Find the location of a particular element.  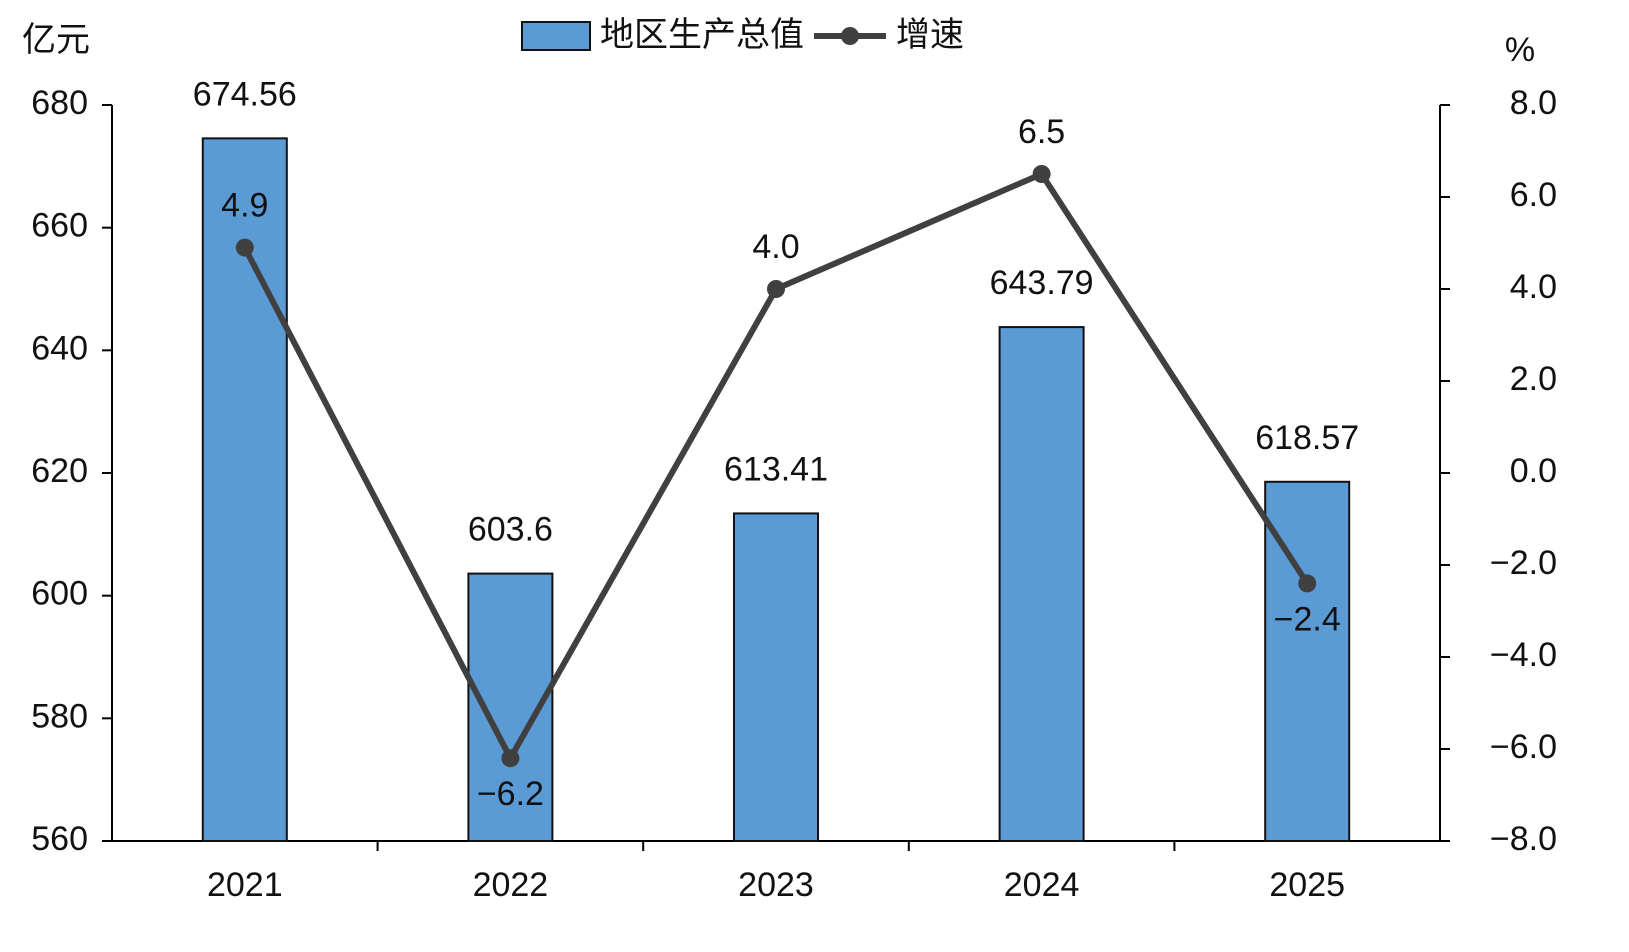

line-value-label: −2.4 is located at coordinates (1307, 619).